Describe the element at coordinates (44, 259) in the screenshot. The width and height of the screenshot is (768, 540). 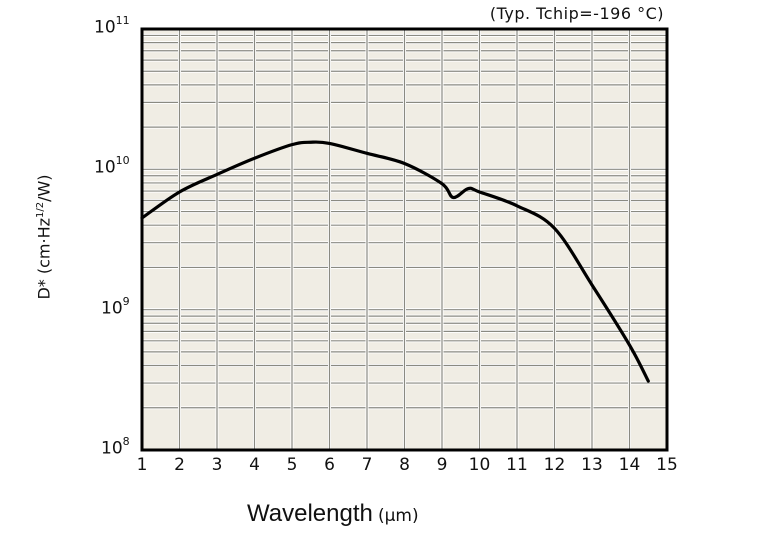
I see `y-axis-label-main: D* (cm·Hz` at that location.